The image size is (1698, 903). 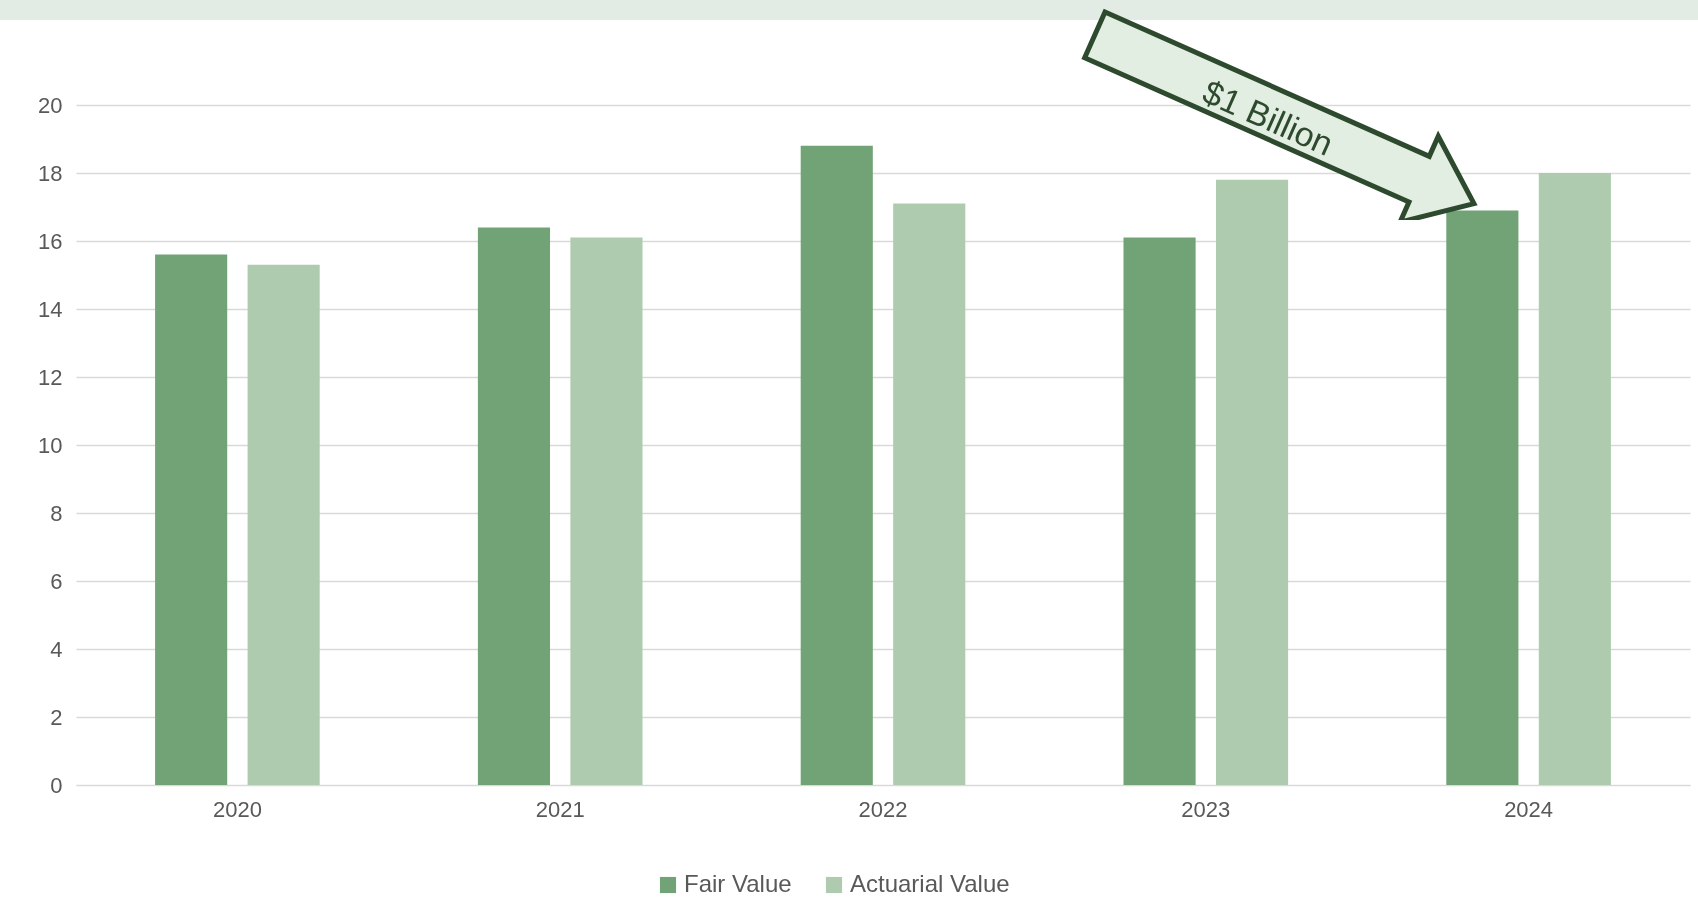 What do you see at coordinates (237, 809) in the screenshot?
I see `x-tick-label: 2020` at bounding box center [237, 809].